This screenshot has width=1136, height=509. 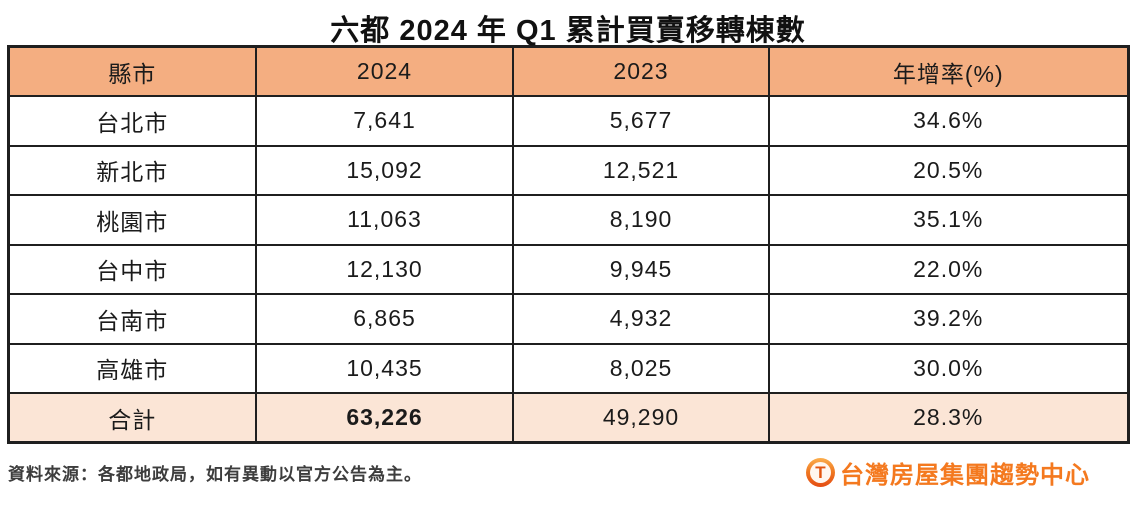 I want to click on total-row: 合計 63,226 49,290 28.3%, so click(x=568, y=418).